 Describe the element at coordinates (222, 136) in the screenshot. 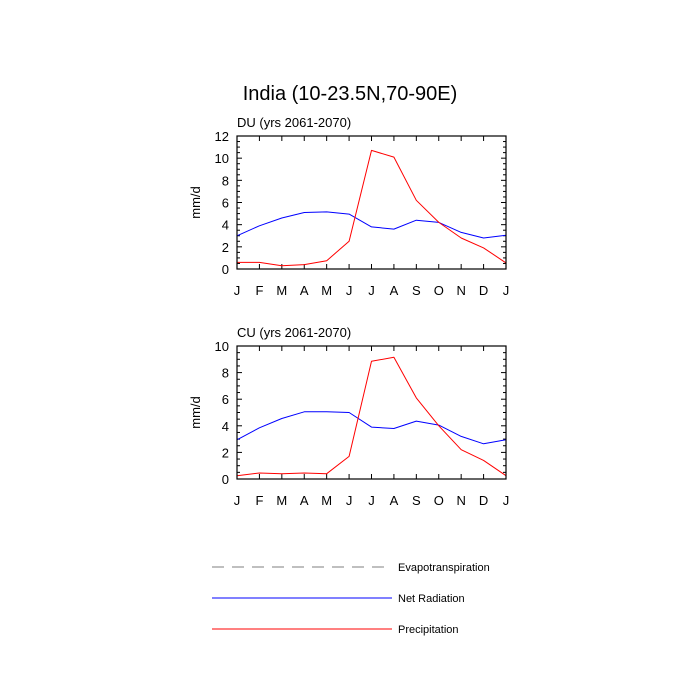

I see `y-tick-label: 12` at that location.